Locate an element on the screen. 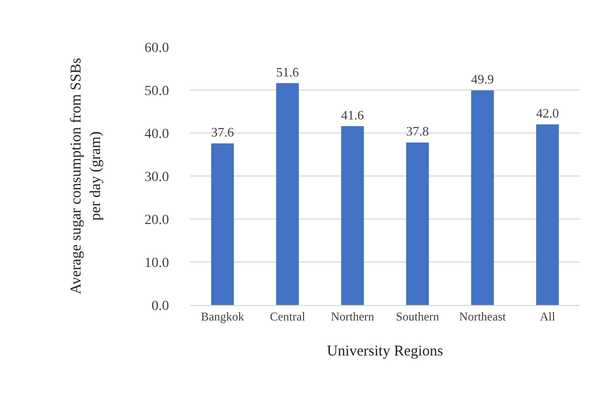  data-label: 49.9 is located at coordinates (482, 79).